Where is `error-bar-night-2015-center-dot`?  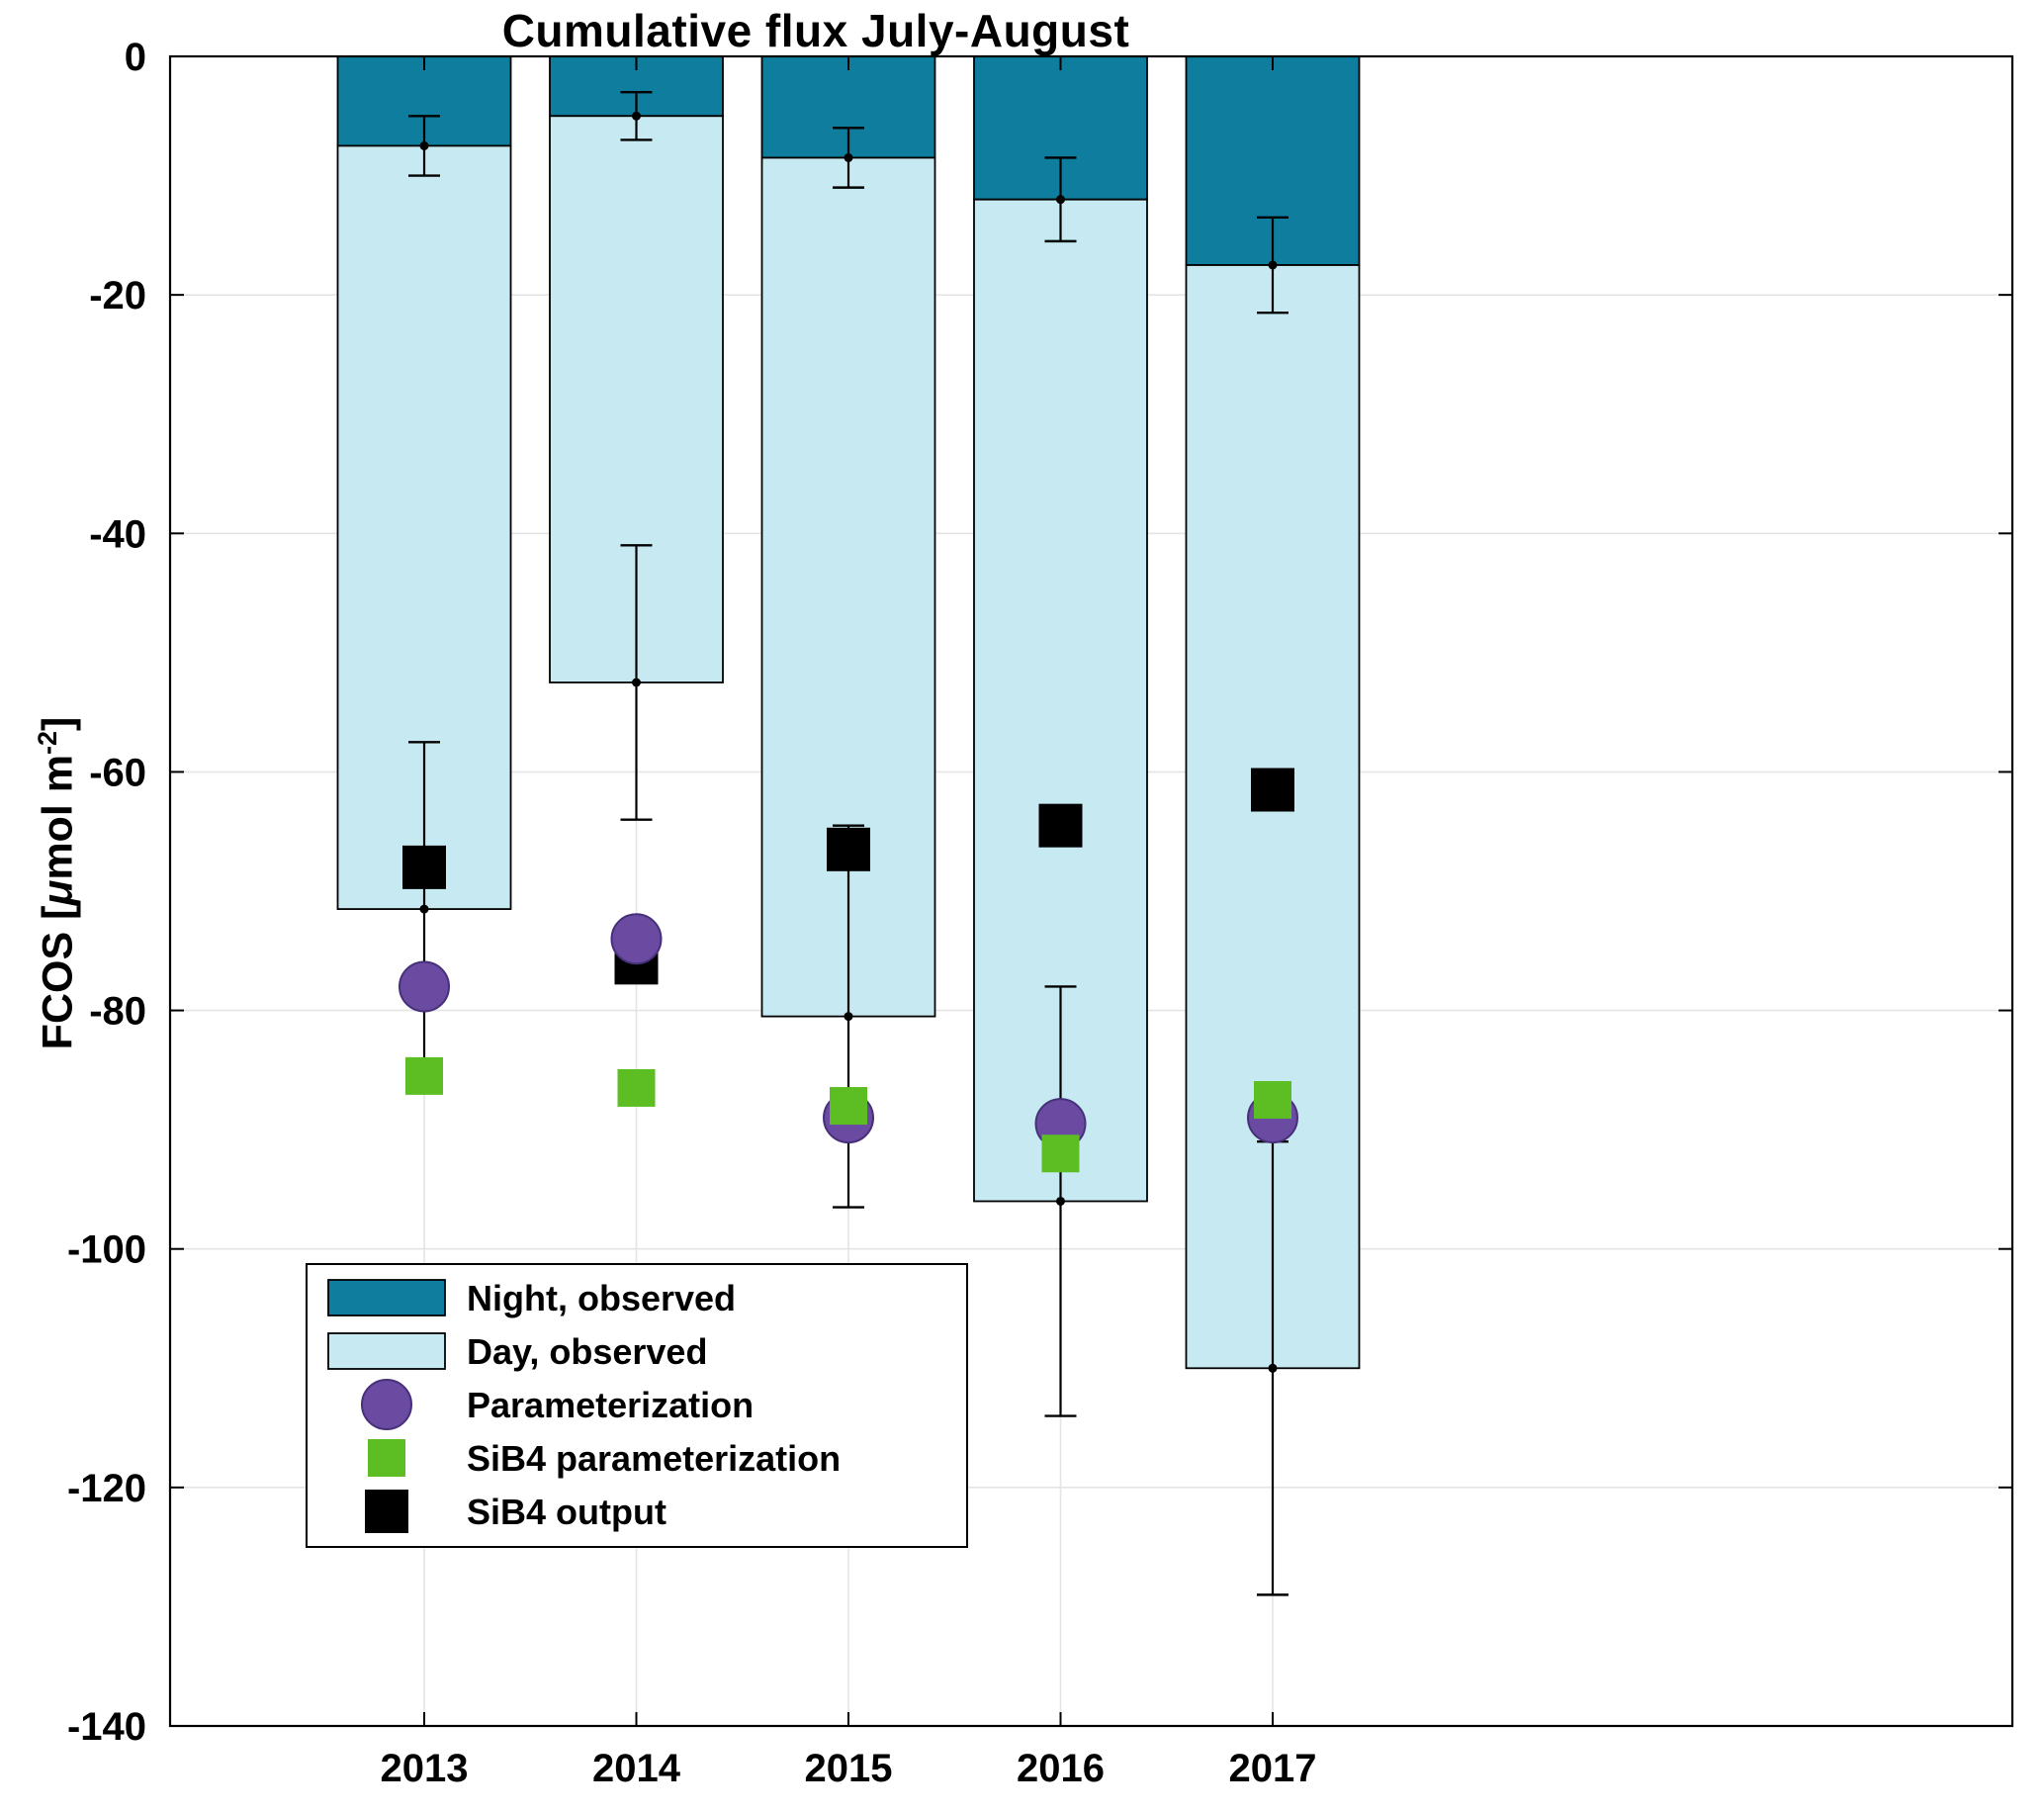
error-bar-night-2015-center-dot is located at coordinates (848, 157).